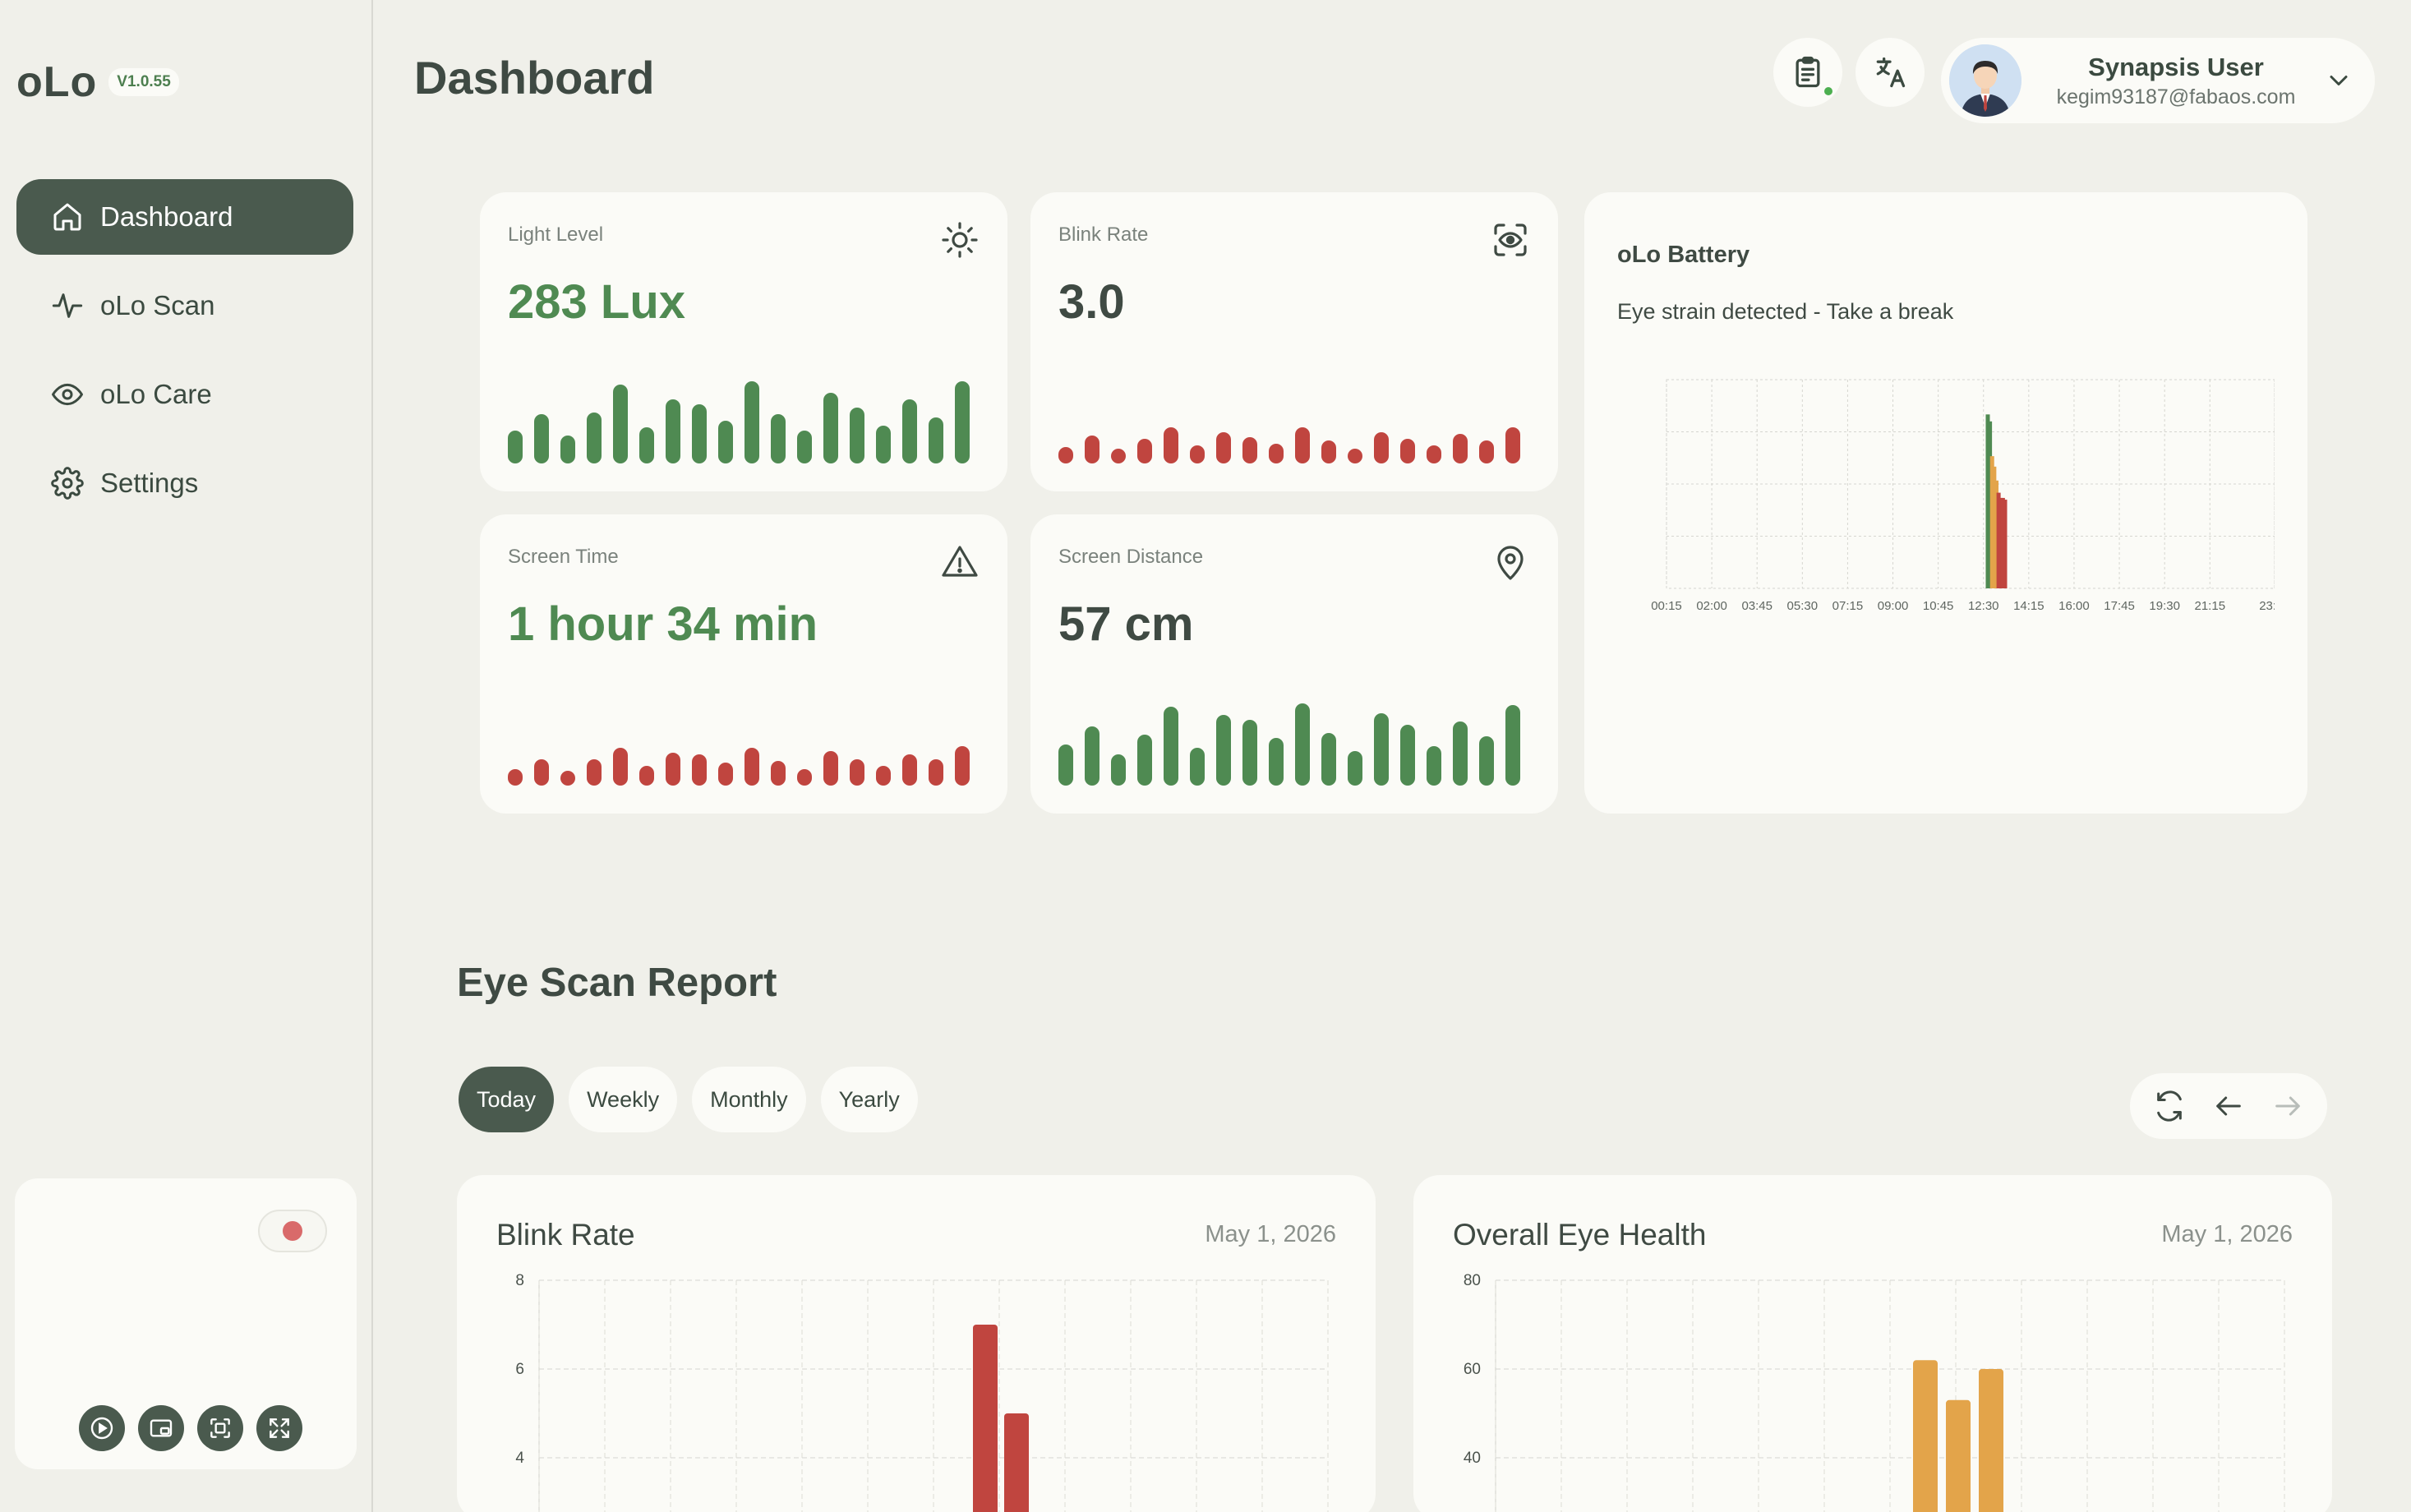 The image size is (2411, 1512). What do you see at coordinates (739, 422) in the screenshot?
I see `light-level-sparkline` at bounding box center [739, 422].